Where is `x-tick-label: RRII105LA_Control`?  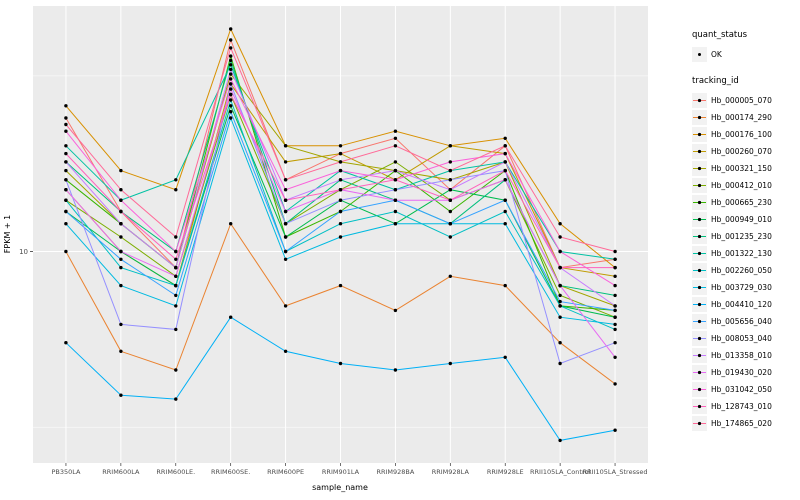 x-tick-label: RRII105LA_Control is located at coordinates (560, 472).